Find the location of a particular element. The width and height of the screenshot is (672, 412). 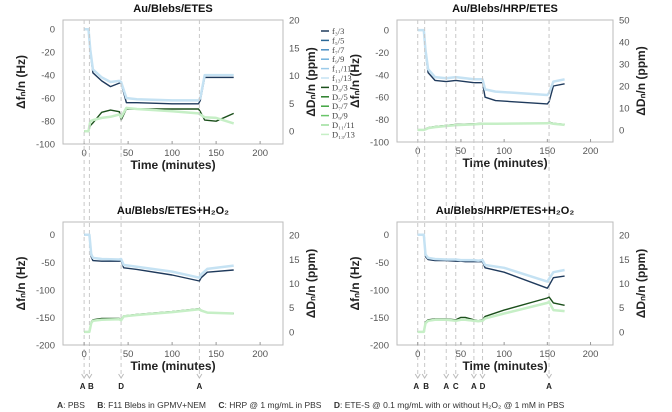

key-text-B: : F11 Blebs in GPMV+NEM is located at coordinates (154, 405).